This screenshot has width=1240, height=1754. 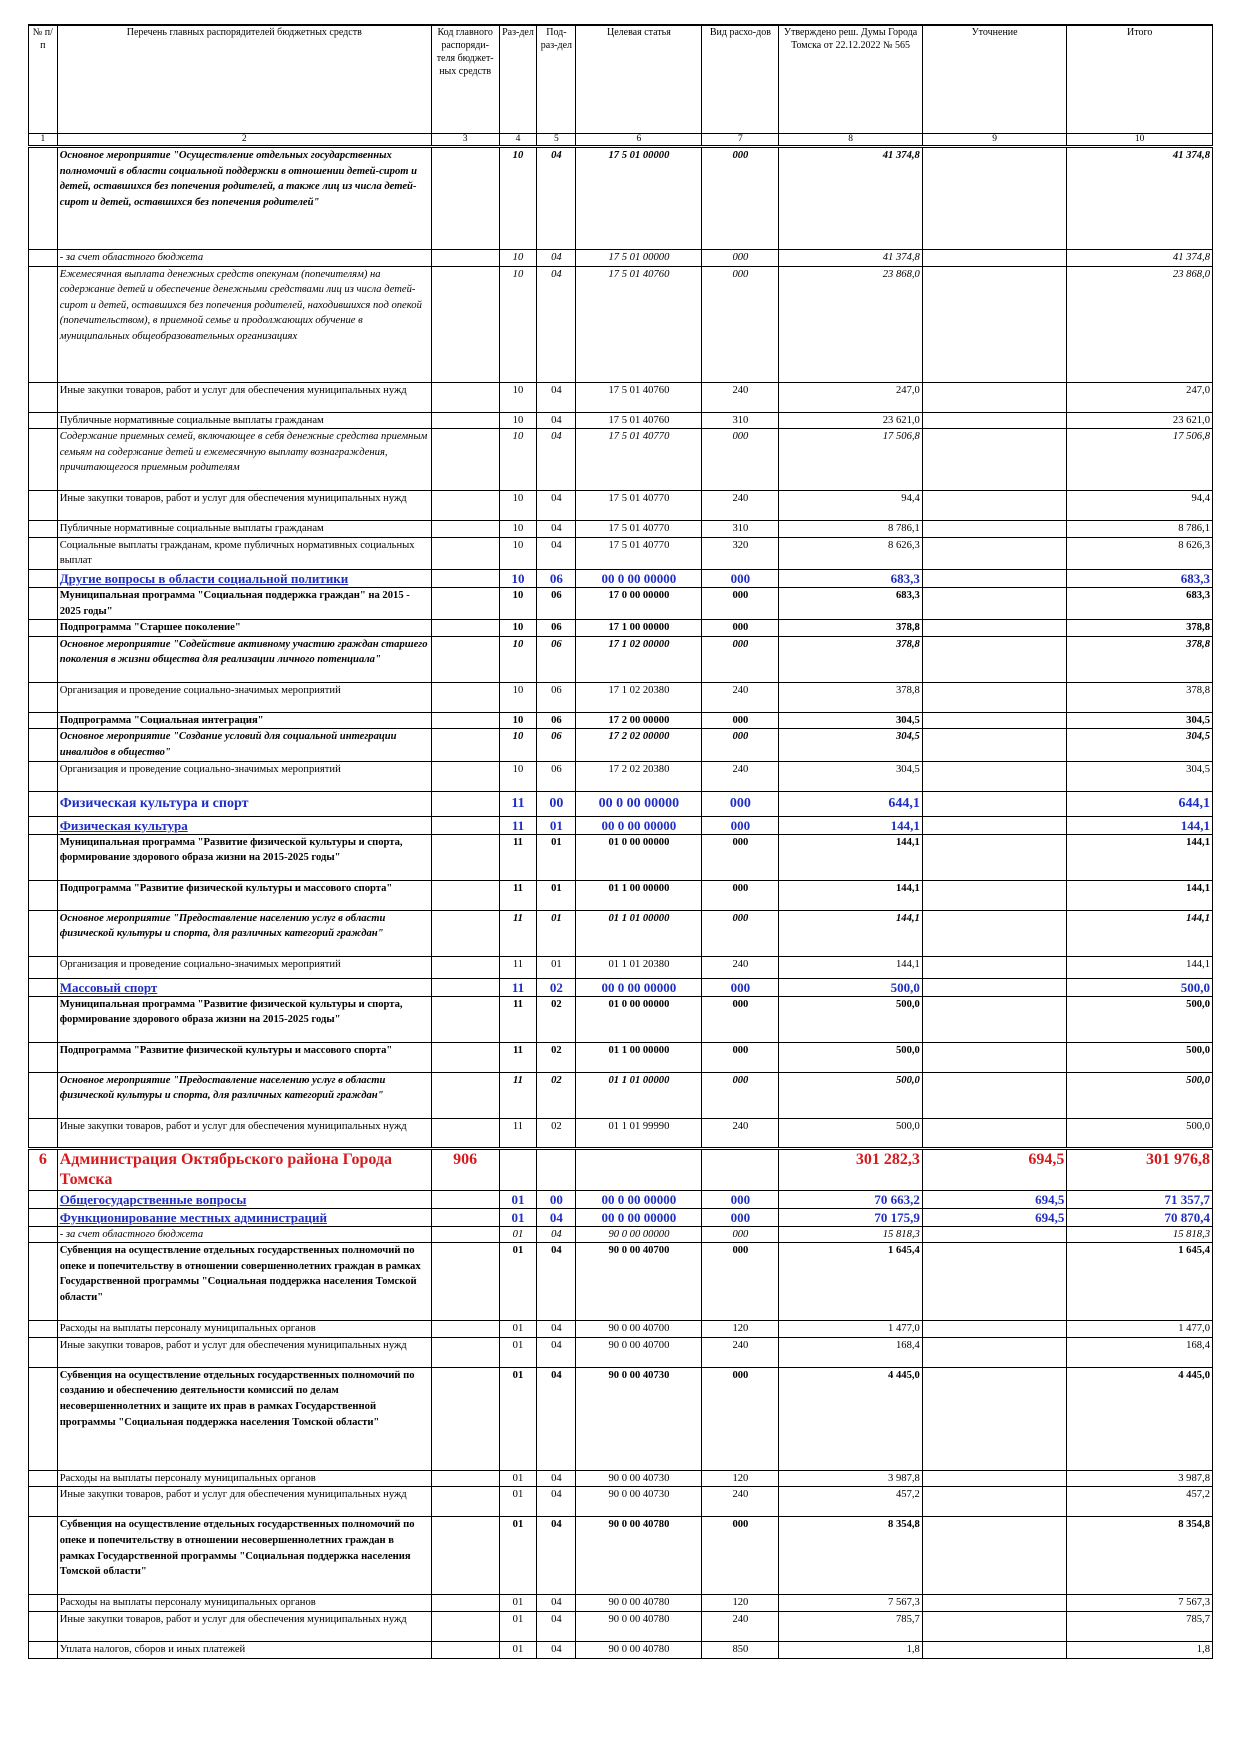 What do you see at coordinates (639, 1133) in the screenshot?
I see `row-target: 01 1 01 99990` at bounding box center [639, 1133].